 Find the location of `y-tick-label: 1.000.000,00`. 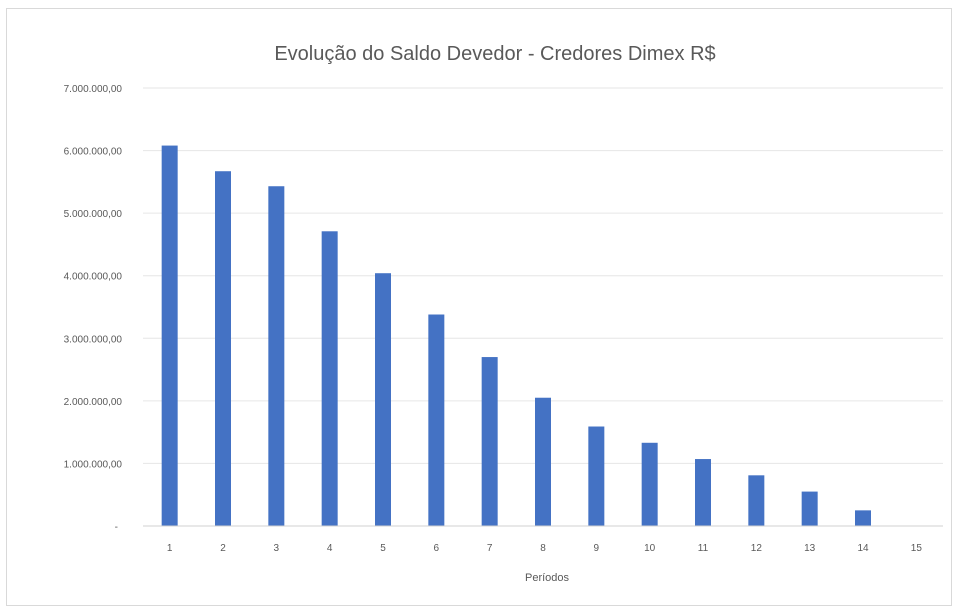

y-tick-label: 1.000.000,00 is located at coordinates (93, 464).